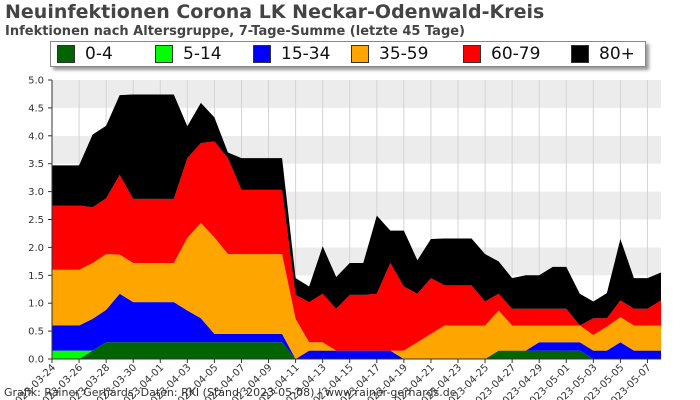 The height and width of the screenshot is (400, 700). I want to click on y-tick-label: 2.5, so click(36, 220).